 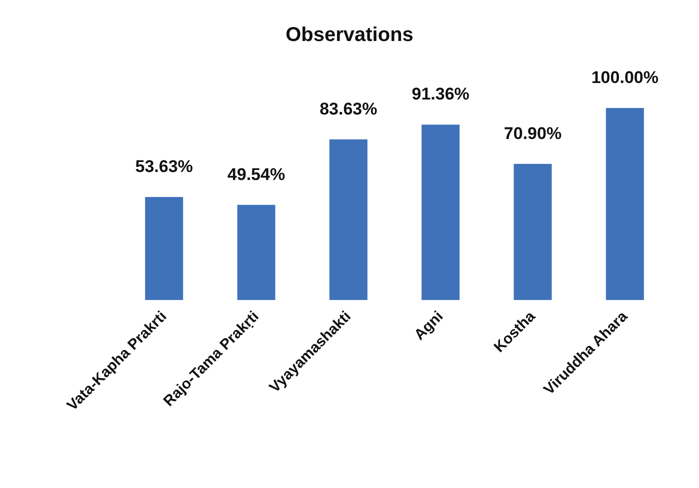 I want to click on data-label: 49.54%, so click(x=256, y=174).